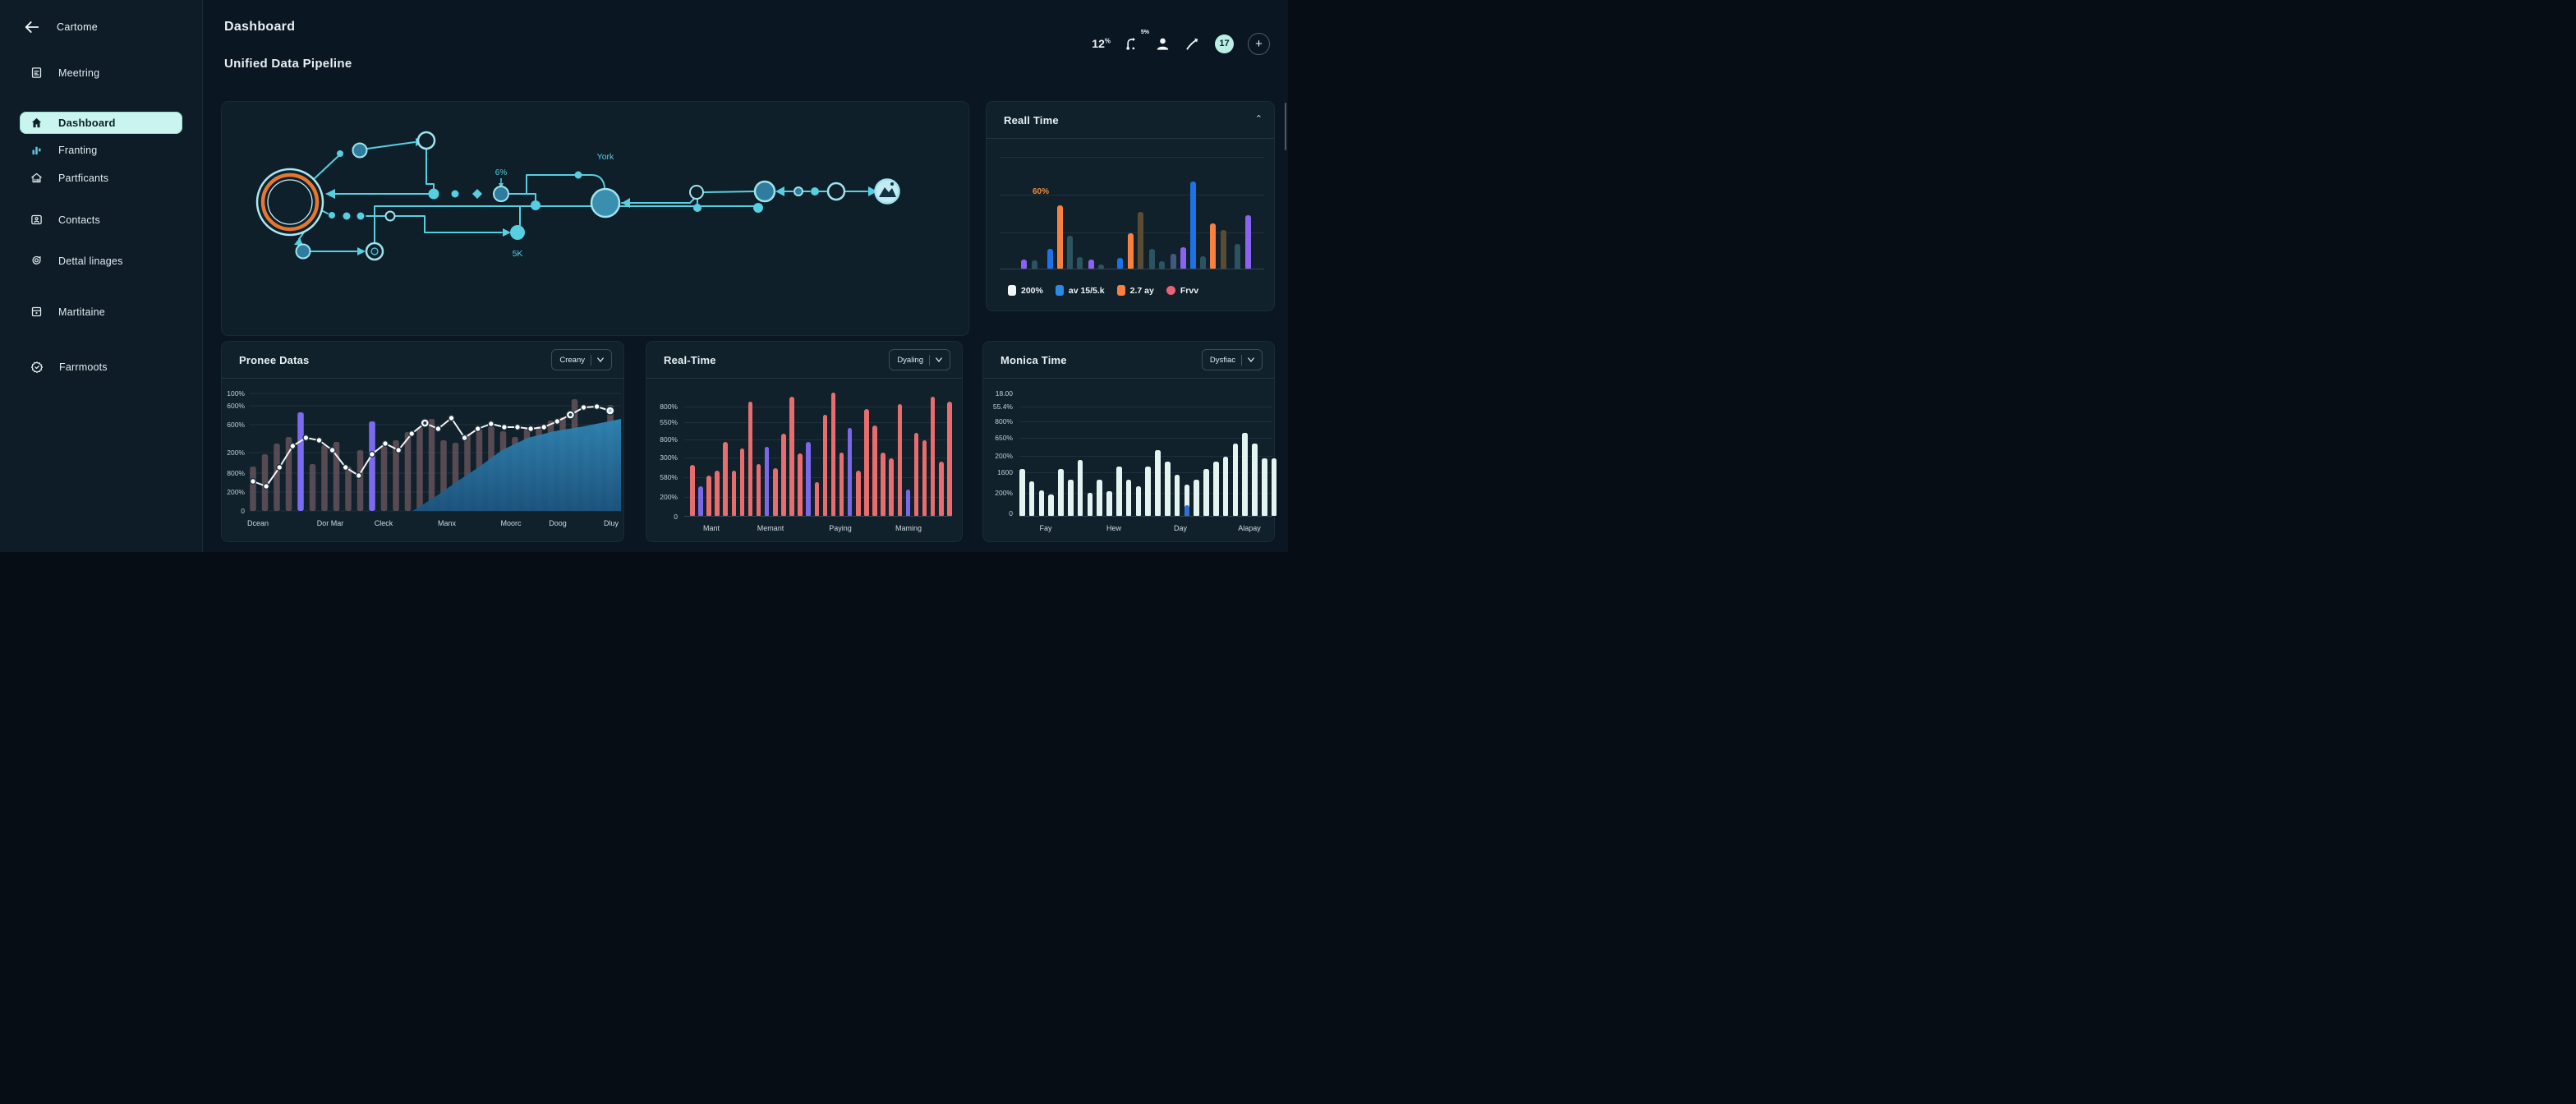 The width and height of the screenshot is (2576, 1104). What do you see at coordinates (669, 422) in the screenshot?
I see `y-axis-tick: 550%` at bounding box center [669, 422].